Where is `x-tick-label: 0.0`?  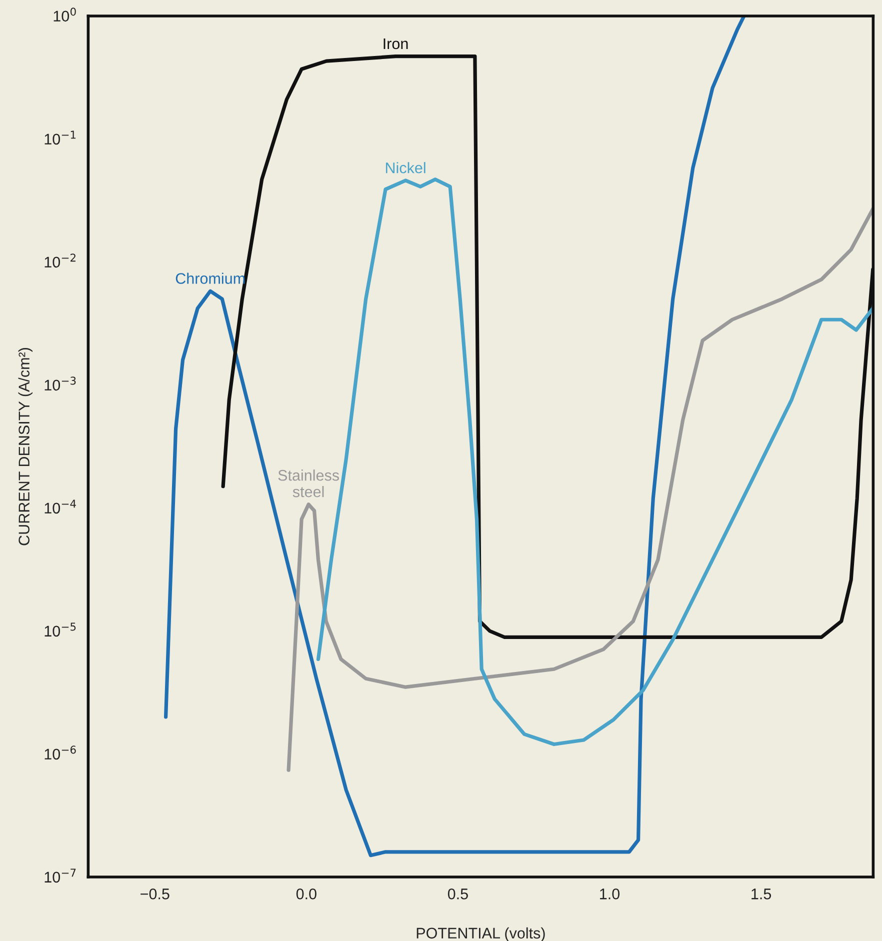
x-tick-label: 0.0 is located at coordinates (306, 894).